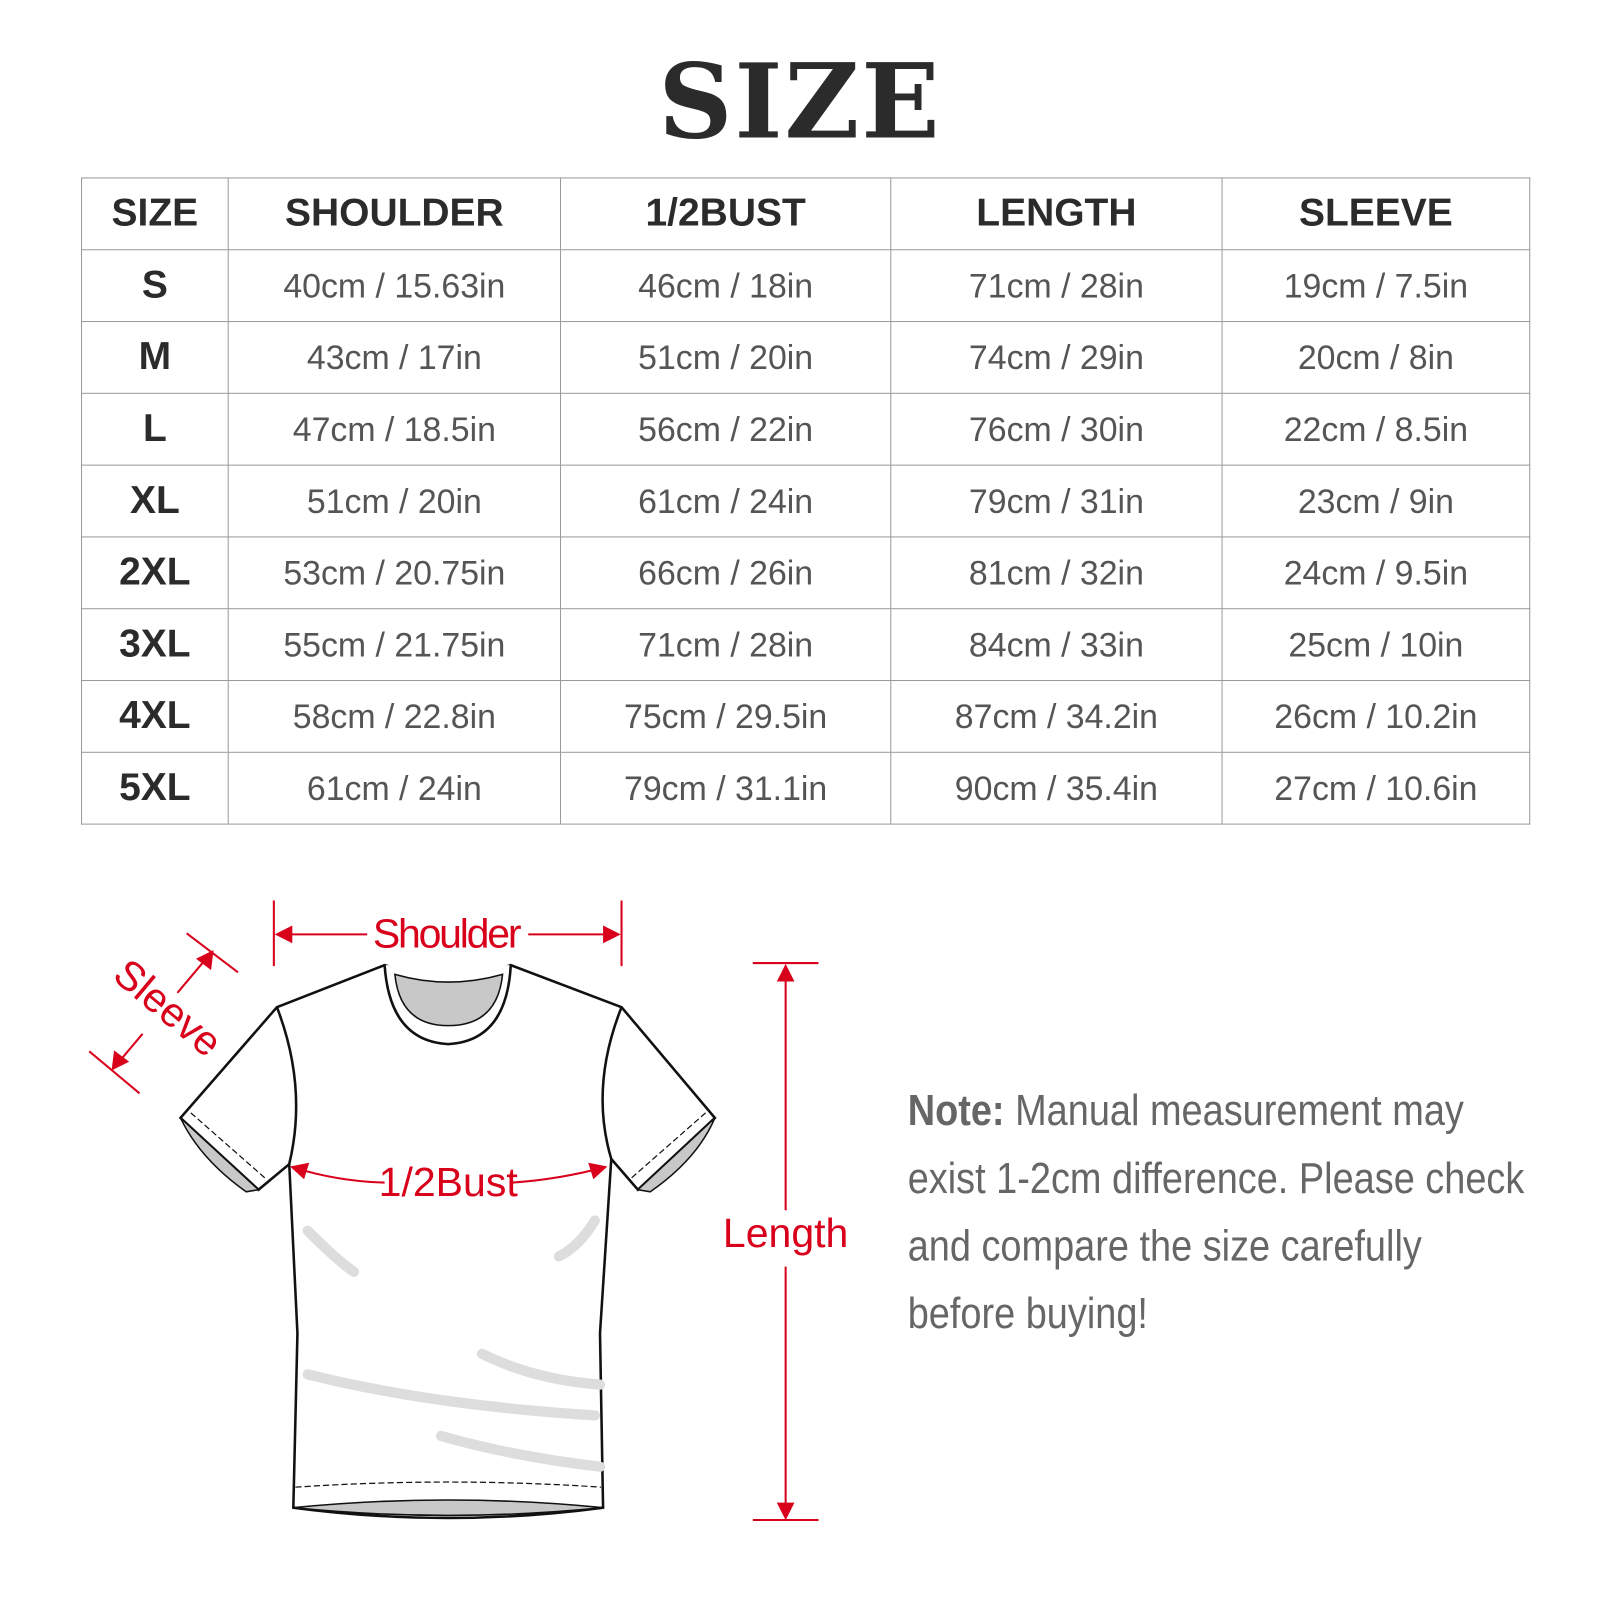 The width and height of the screenshot is (1600, 1600). What do you see at coordinates (394, 286) in the screenshot?
I see `shoulder-cell: 40cm / 15.63in` at bounding box center [394, 286].